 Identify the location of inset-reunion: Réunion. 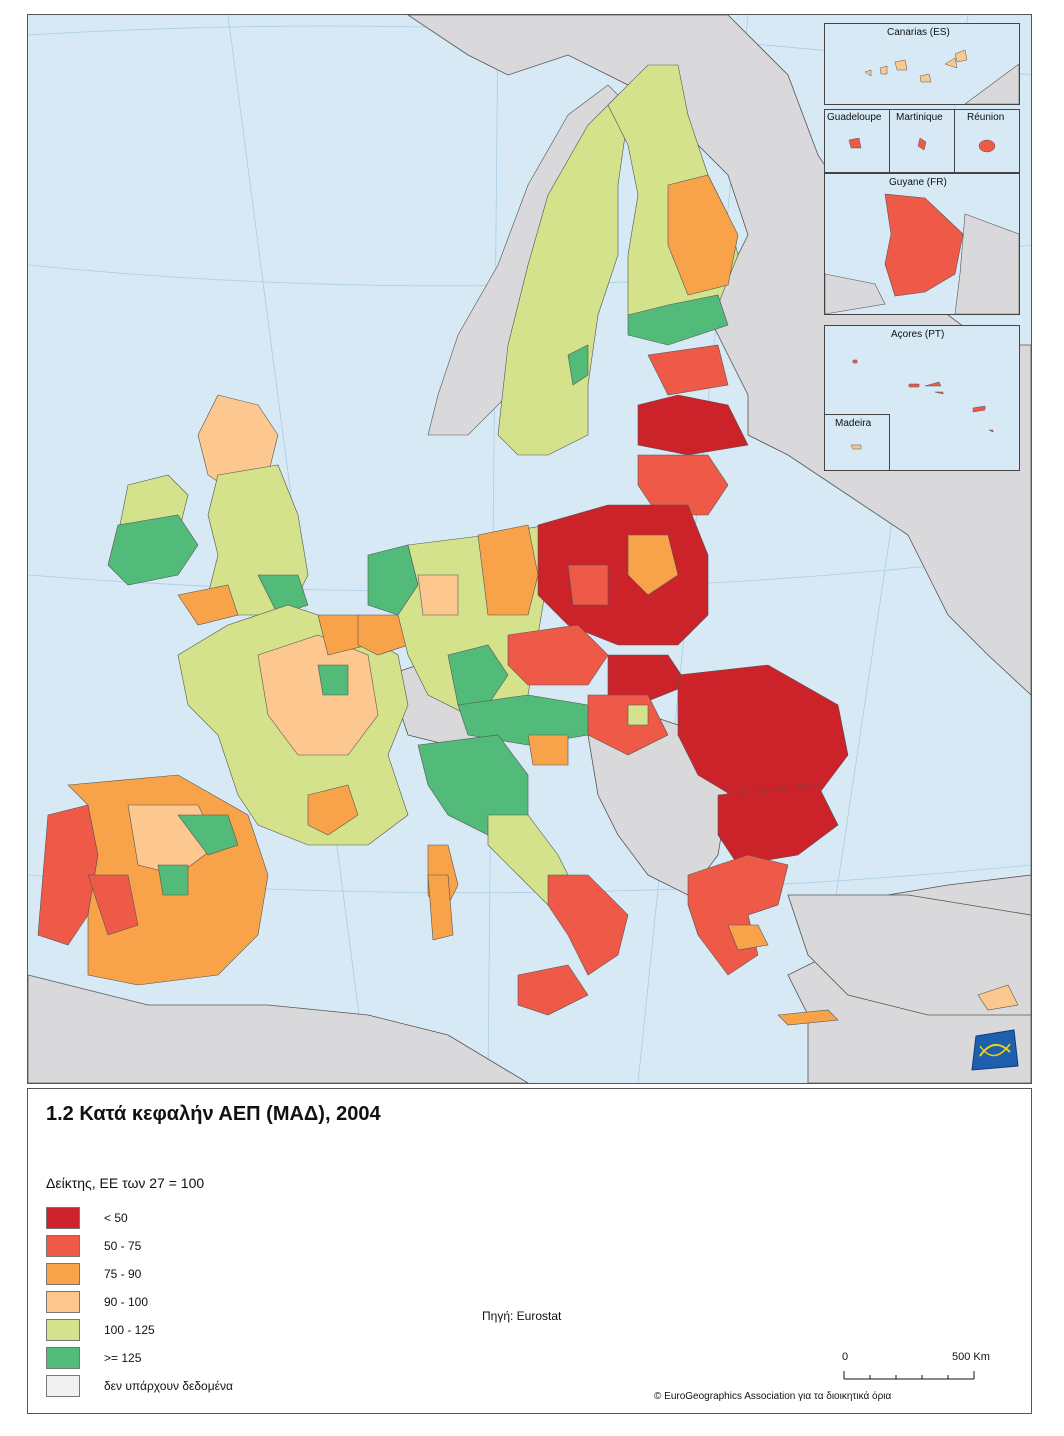
(987, 141).